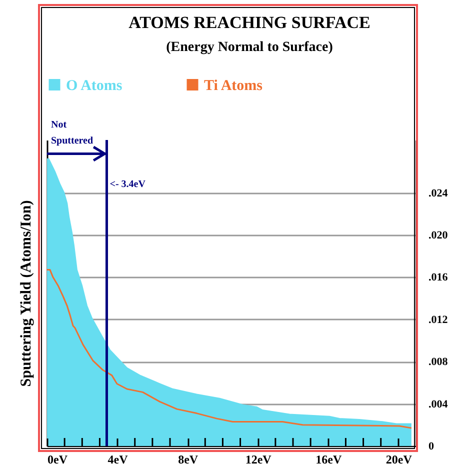 The image size is (454, 468). What do you see at coordinates (118, 459) in the screenshot?
I see `x-tick-label: 4eV` at bounding box center [118, 459].